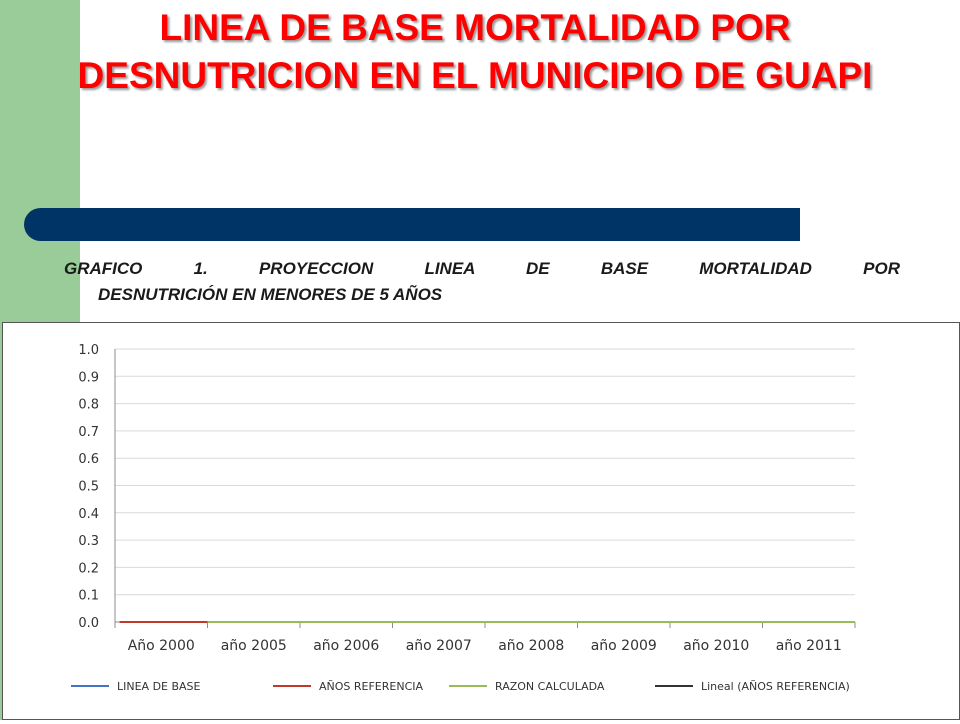 The image size is (960, 724). Describe the element at coordinates (531, 646) in the screenshot. I see `x-tick-label: año 2008` at that location.